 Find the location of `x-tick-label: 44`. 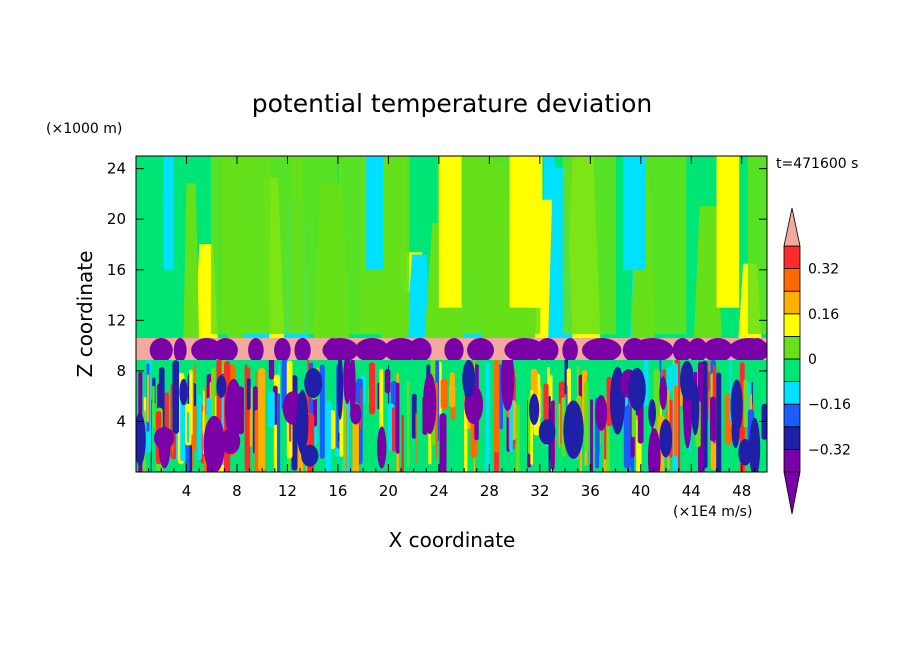

x-tick-label: 44 is located at coordinates (691, 491).